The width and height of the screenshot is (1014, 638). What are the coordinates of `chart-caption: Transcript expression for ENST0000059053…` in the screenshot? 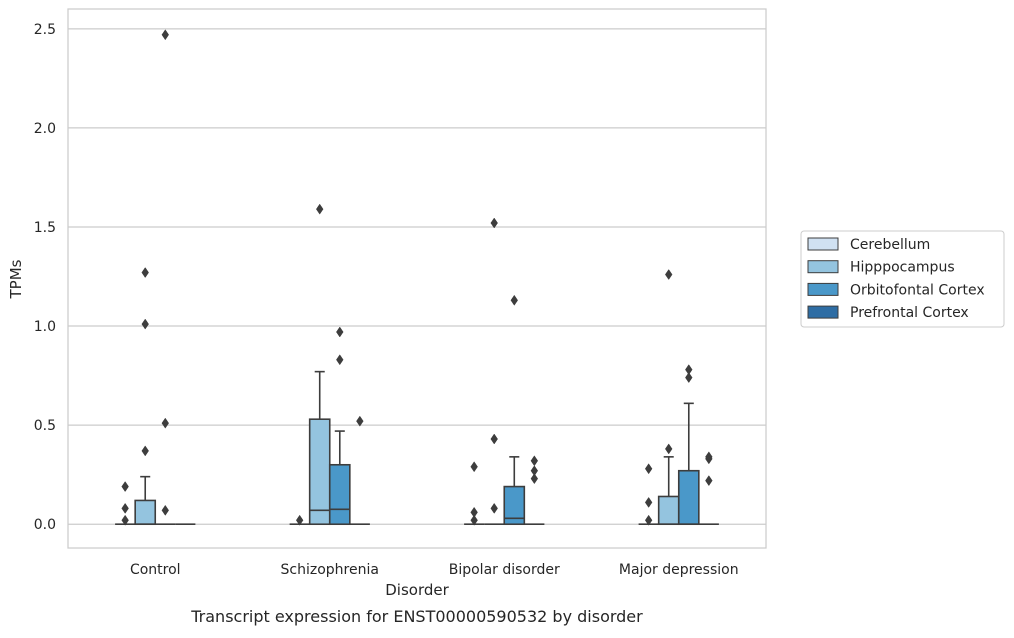 It's located at (416, 616).